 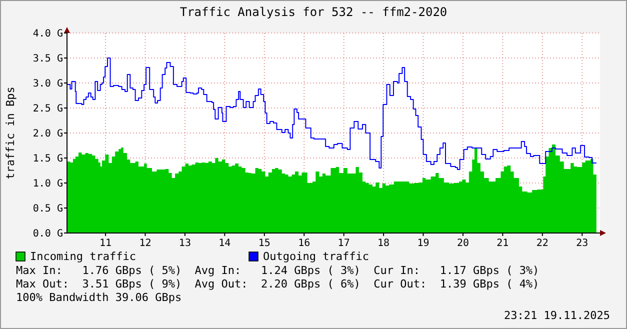 What do you see at coordinates (316, 256) in the screenshot?
I see `legend-label: Outgoing traffic` at bounding box center [316, 256].